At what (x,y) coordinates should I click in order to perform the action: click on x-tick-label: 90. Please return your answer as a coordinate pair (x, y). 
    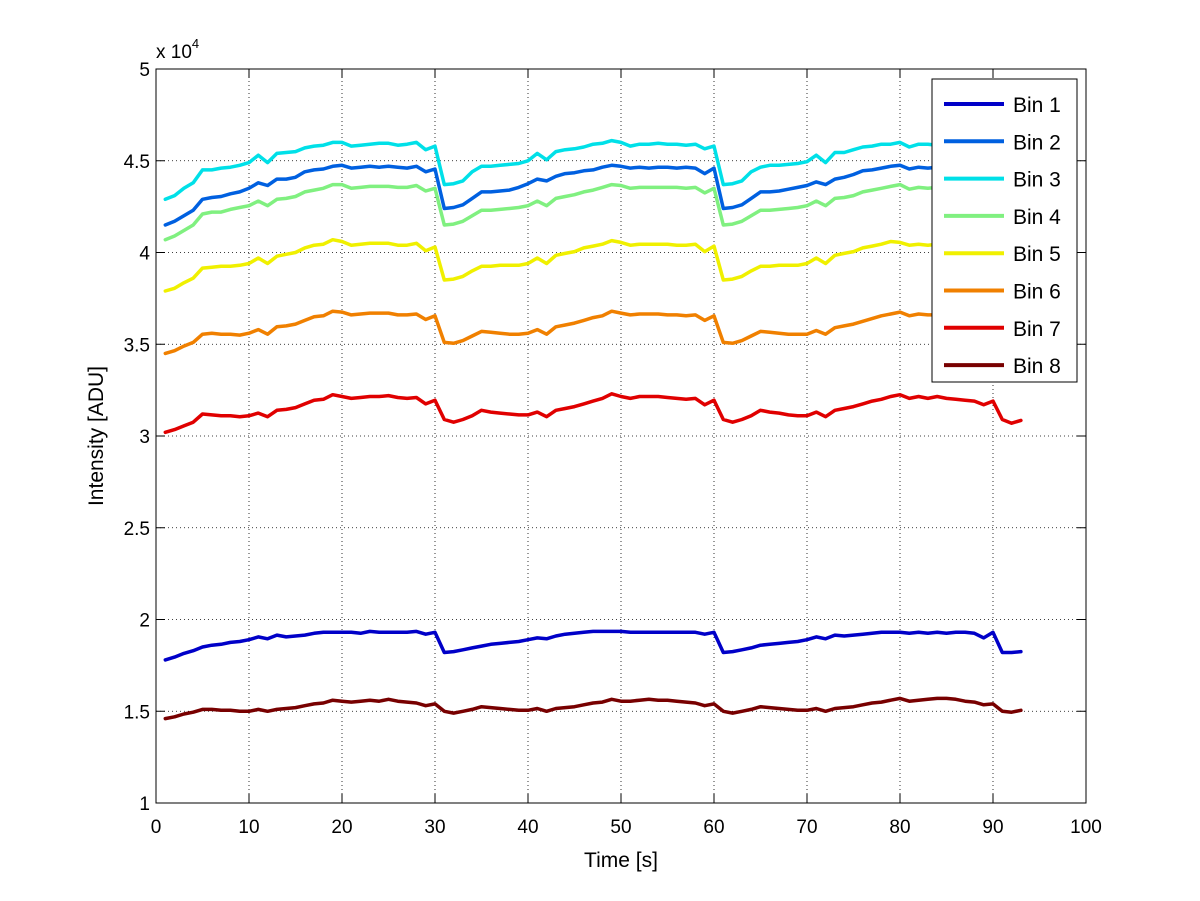
    Looking at the image, I should click on (992, 827).